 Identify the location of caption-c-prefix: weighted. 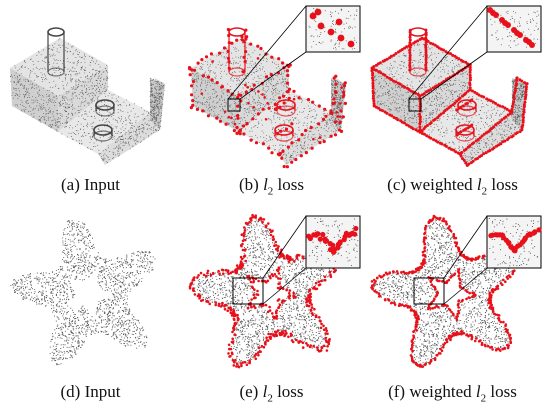
(441, 184).